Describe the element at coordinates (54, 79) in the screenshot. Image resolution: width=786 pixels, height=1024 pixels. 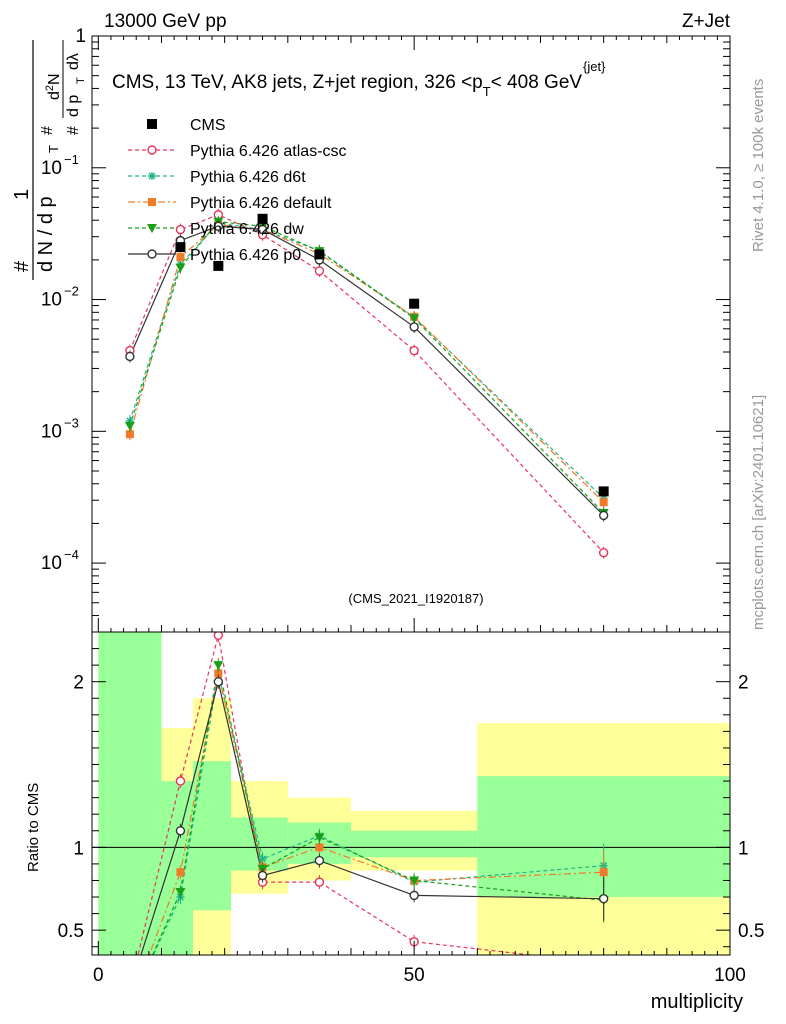
I see `ylabel-N2: N` at that location.